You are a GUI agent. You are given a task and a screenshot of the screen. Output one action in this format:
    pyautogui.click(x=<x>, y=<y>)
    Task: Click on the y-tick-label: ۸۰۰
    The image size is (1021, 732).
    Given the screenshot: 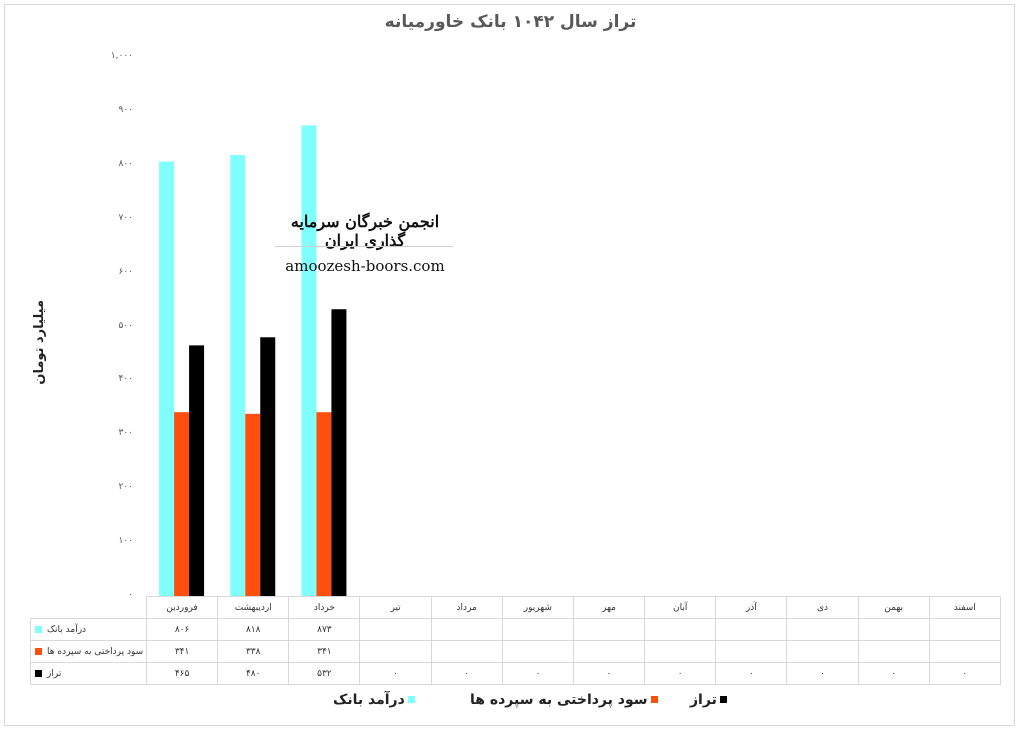 What is the action you would take?
    pyautogui.click(x=125, y=163)
    